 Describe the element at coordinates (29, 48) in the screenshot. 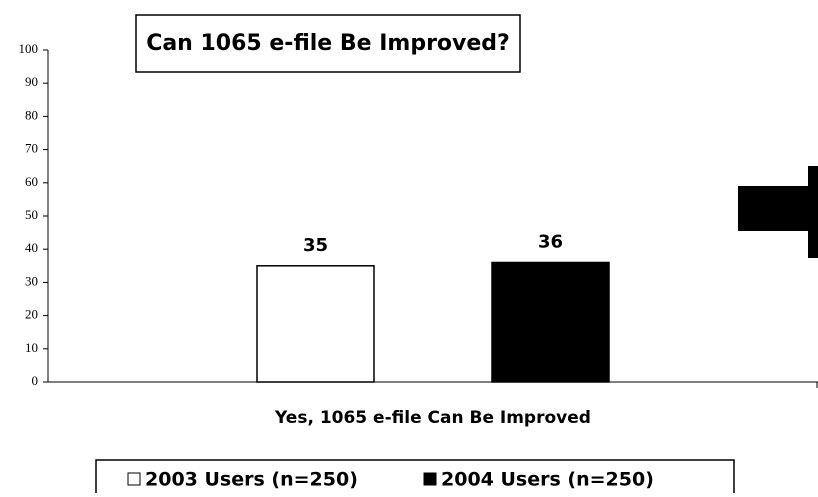

I see `y-tick-label: 100` at that location.